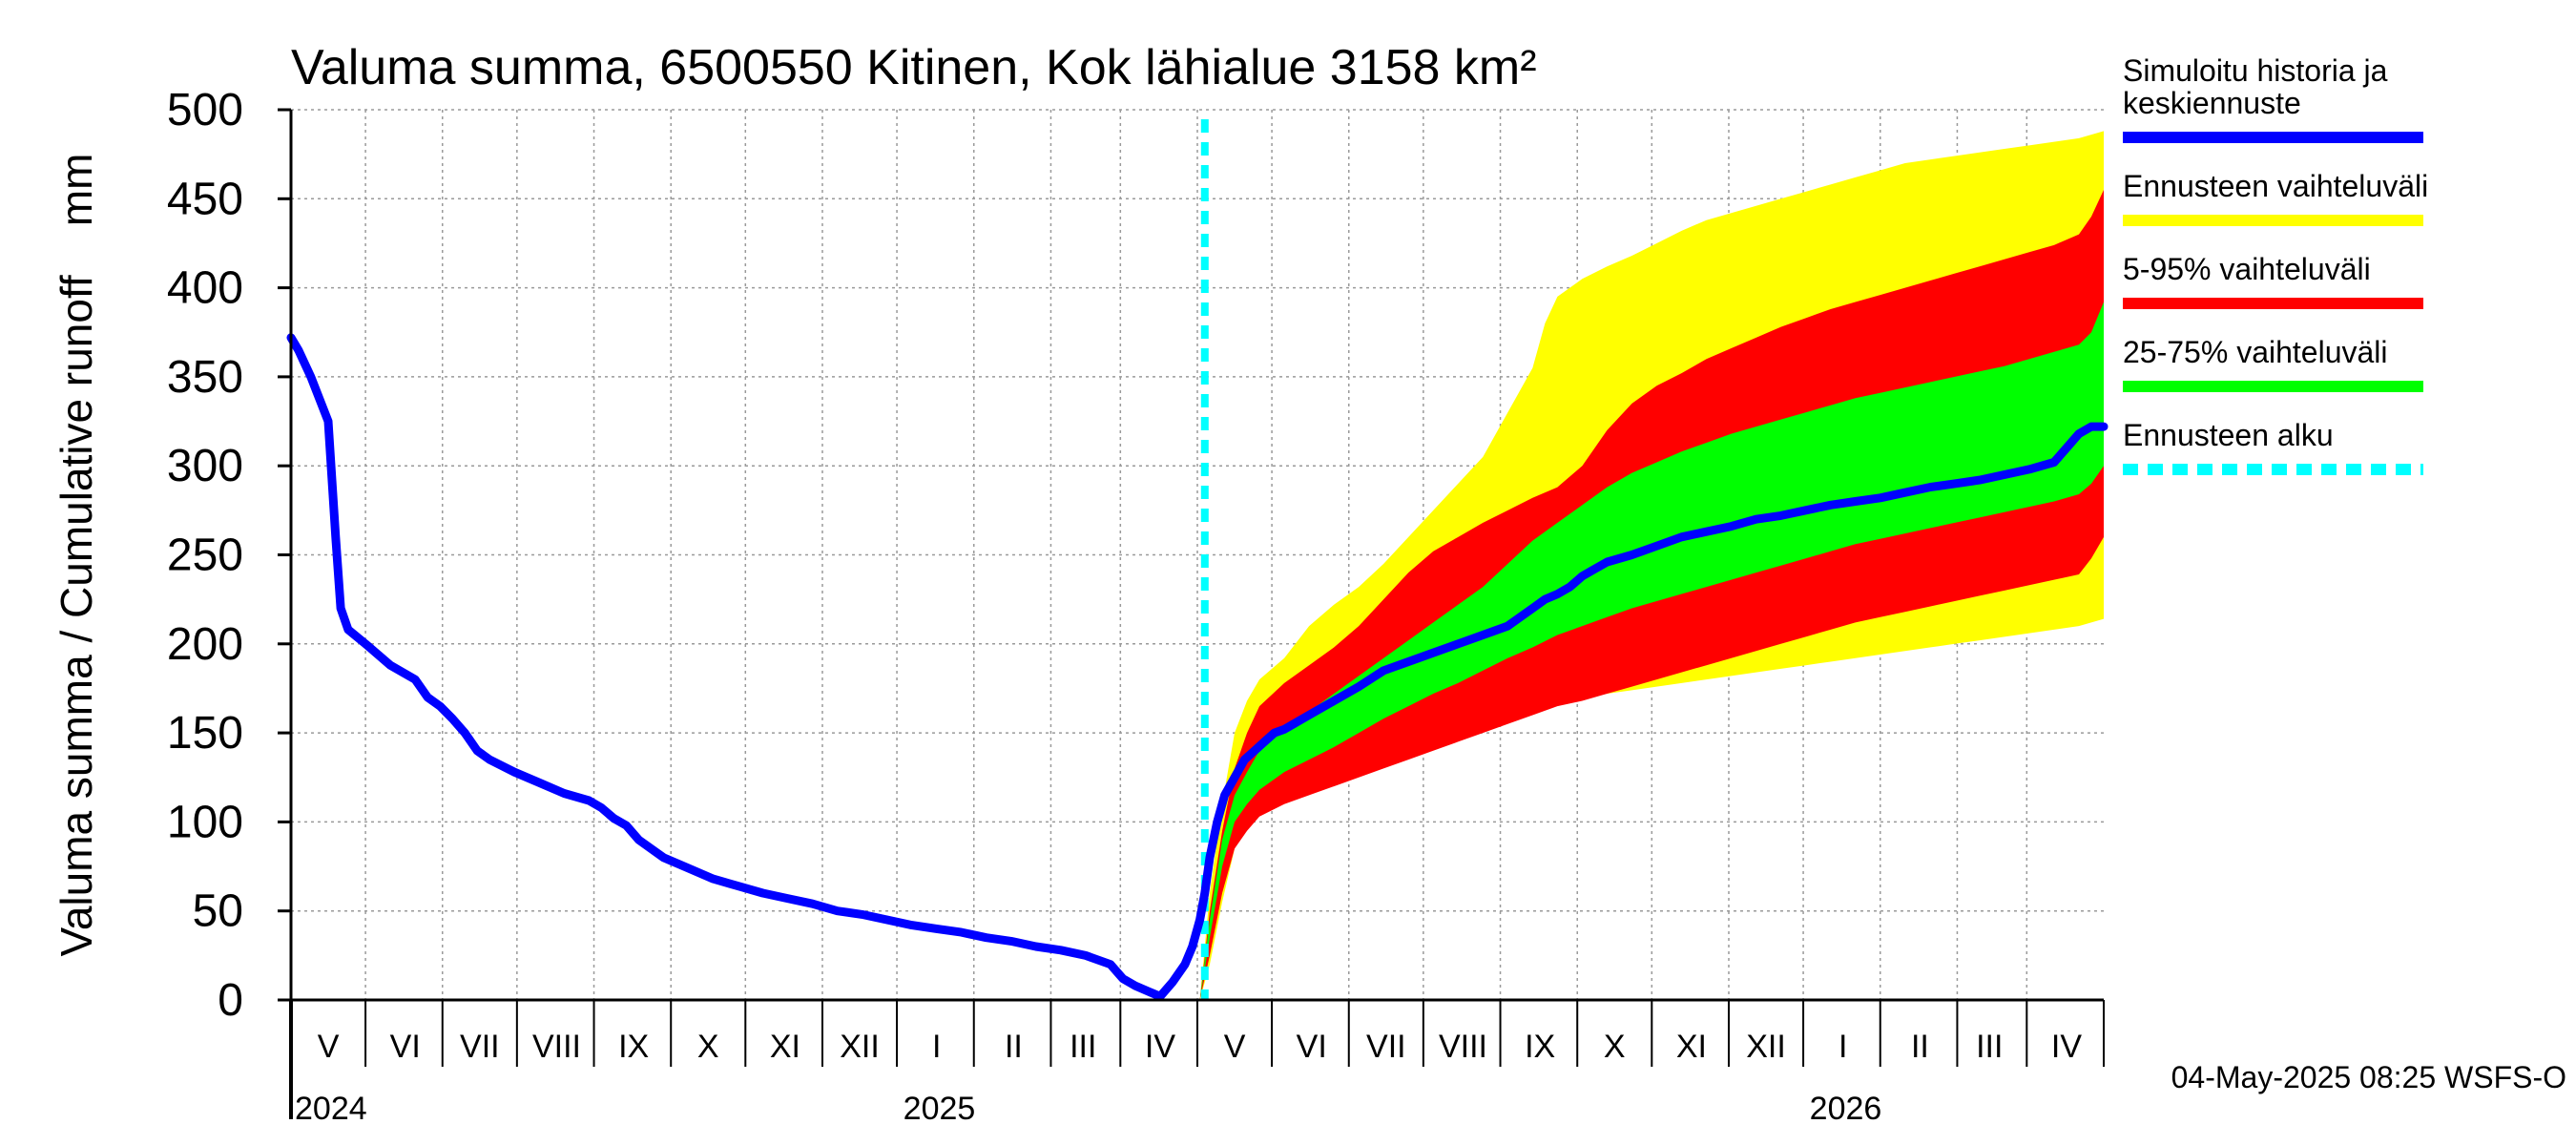  I want to click on y-tick-label: 250, so click(205, 556).